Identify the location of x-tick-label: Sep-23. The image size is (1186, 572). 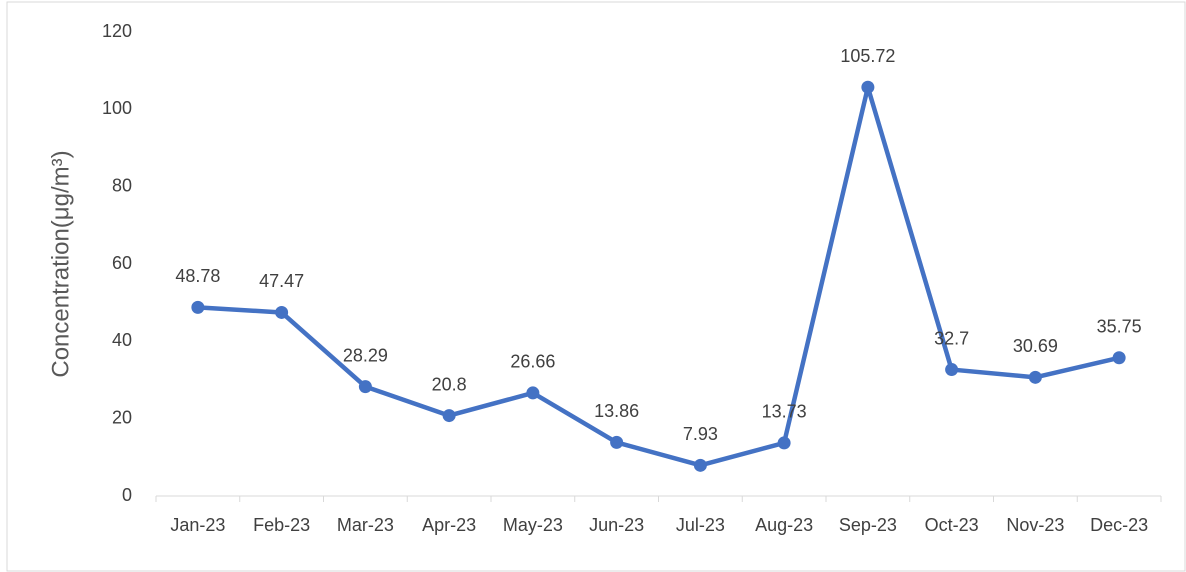
(868, 525).